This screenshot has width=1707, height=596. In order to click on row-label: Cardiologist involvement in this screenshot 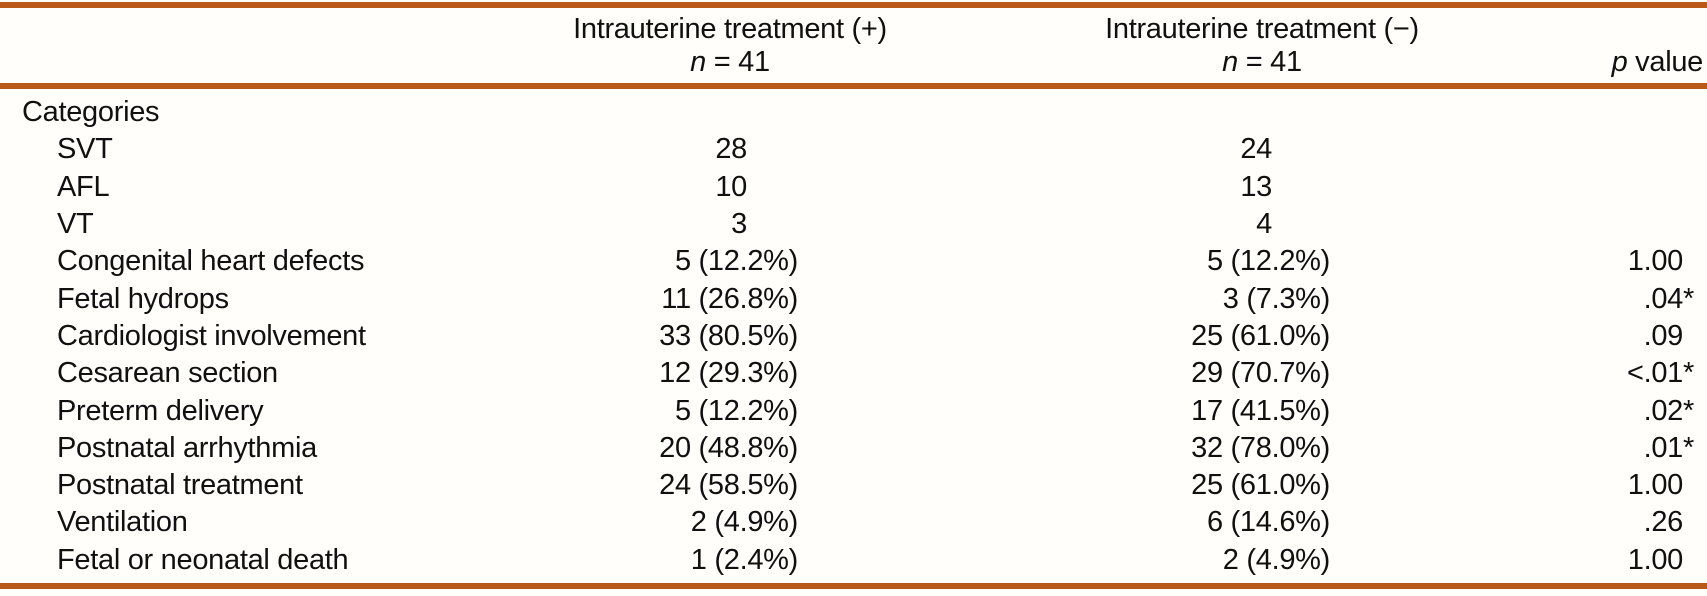, I will do `click(211, 335)`.